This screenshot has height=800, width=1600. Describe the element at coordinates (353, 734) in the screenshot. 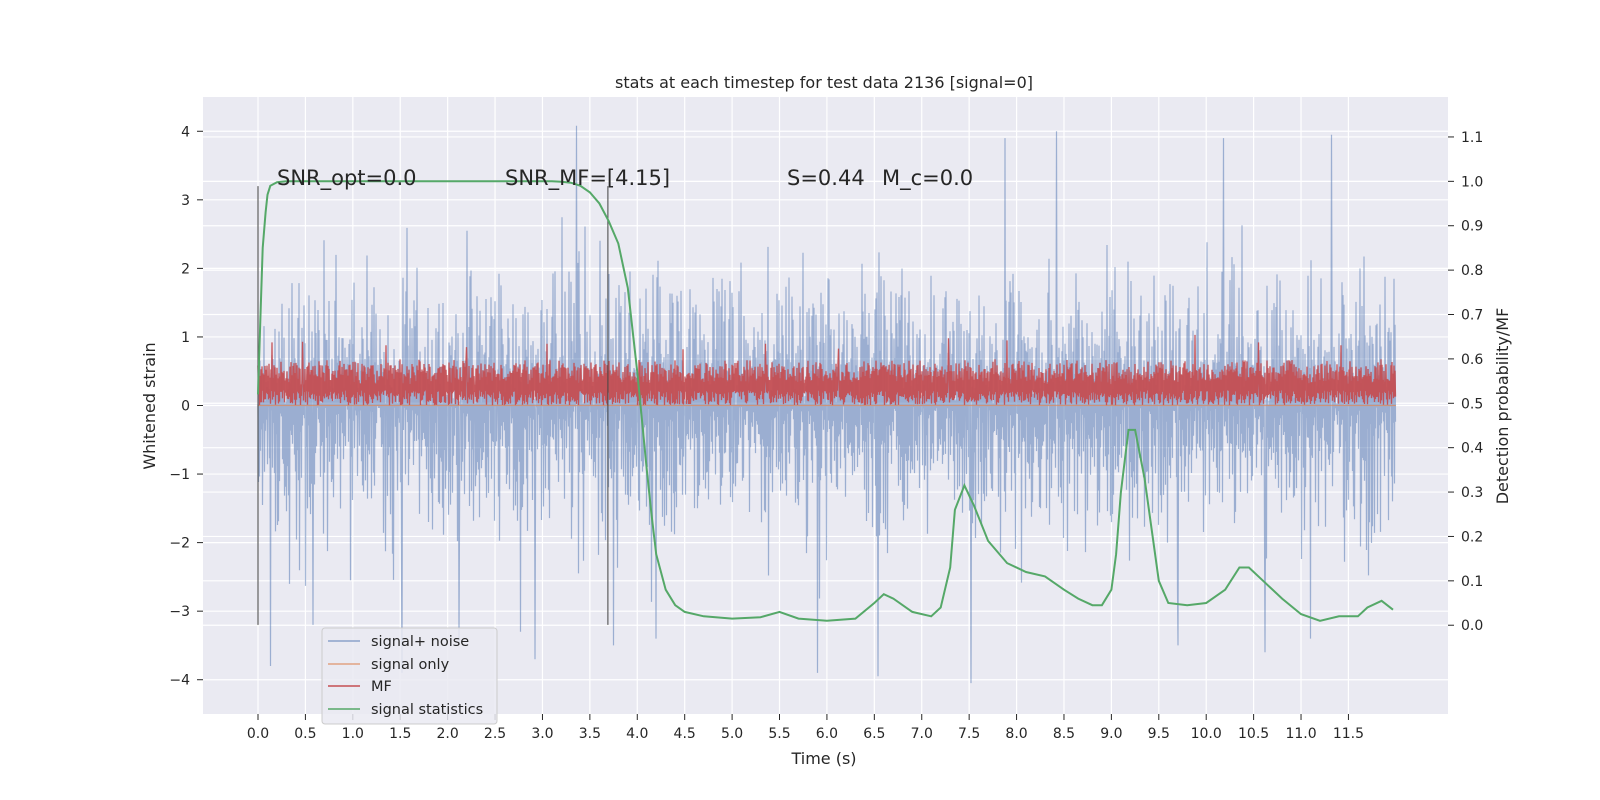

I see `x-tick-label: 1.0` at that location.